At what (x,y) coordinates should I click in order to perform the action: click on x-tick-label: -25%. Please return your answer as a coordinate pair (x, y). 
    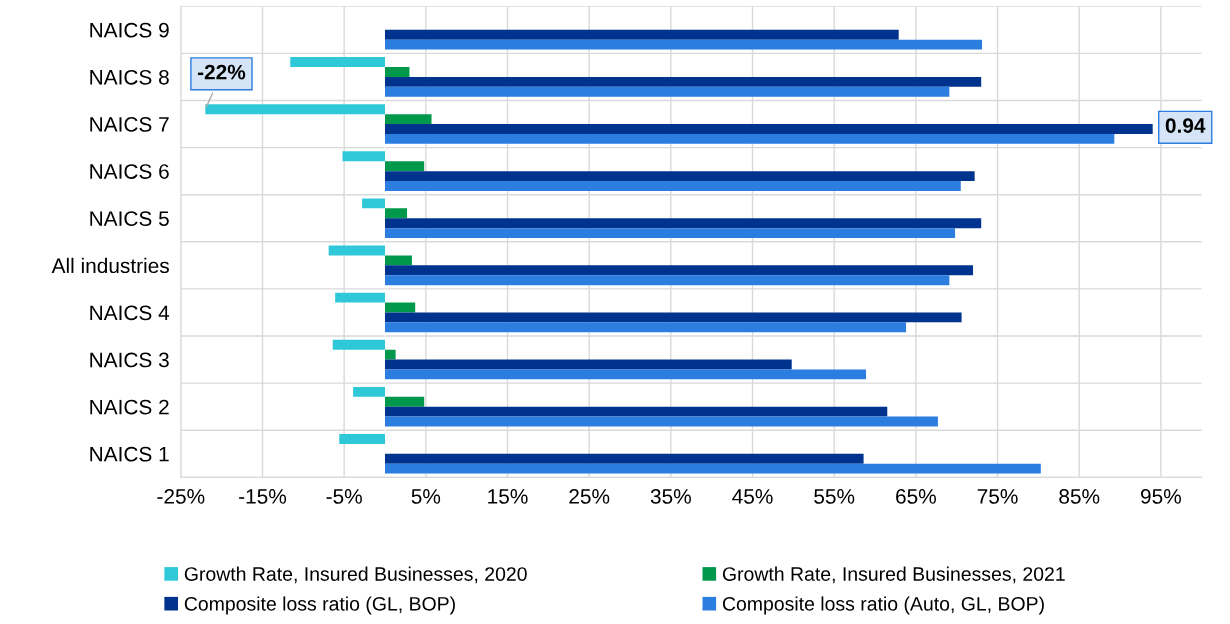
    Looking at the image, I should click on (181, 496).